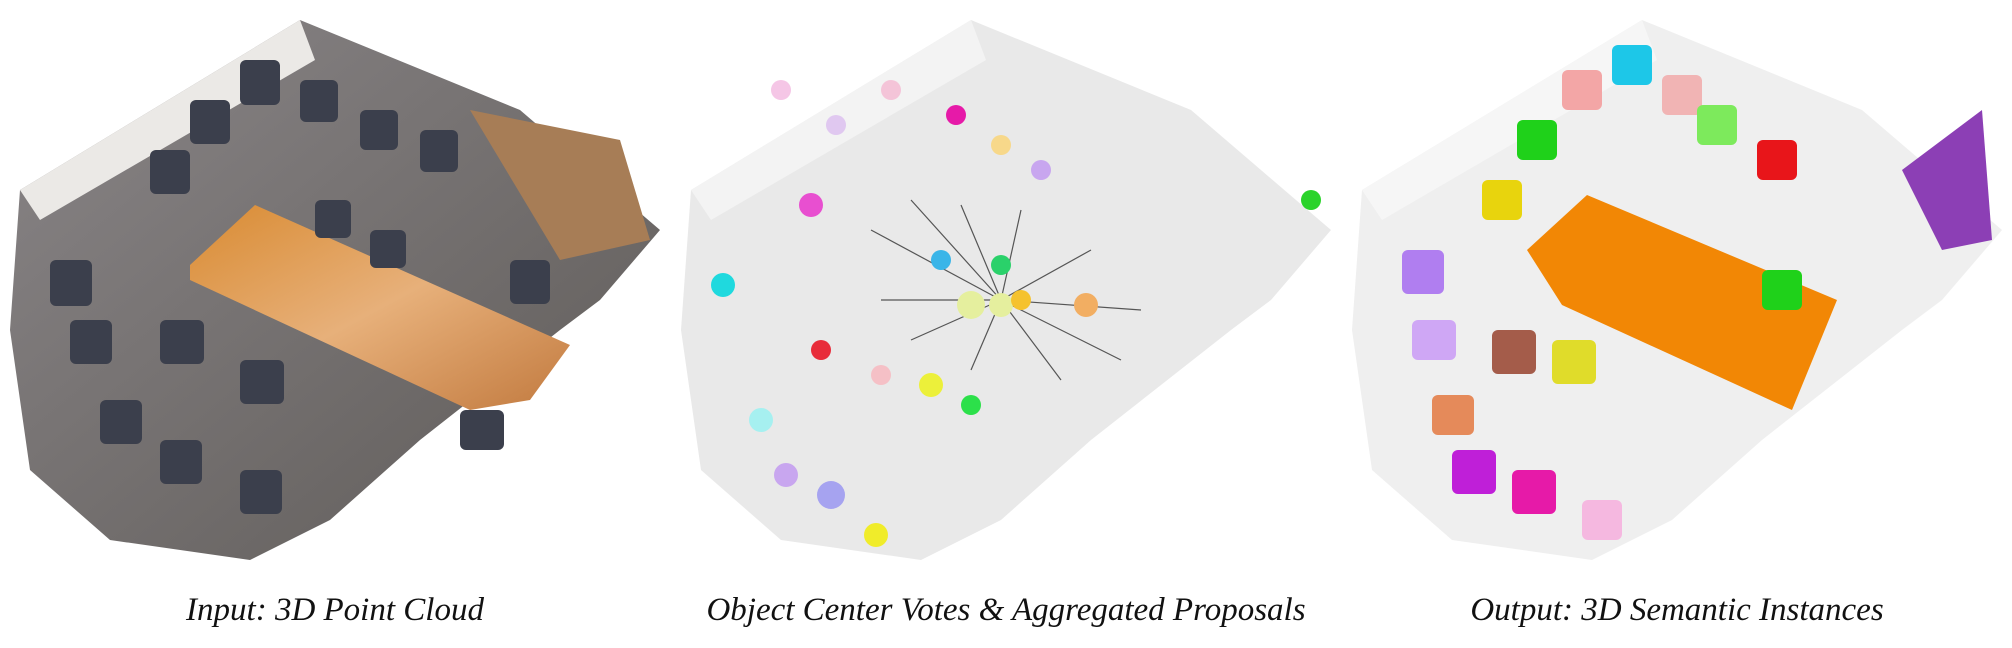 The image size is (2012, 648). I want to click on caption-input: Input: 3D Point Cloud, so click(335, 610).